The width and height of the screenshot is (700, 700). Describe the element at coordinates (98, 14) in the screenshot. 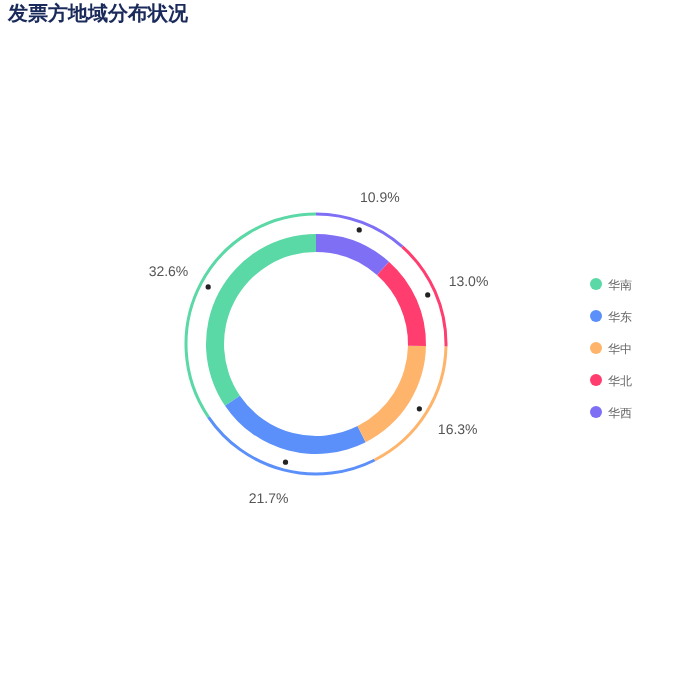

I see `chart-title: 发票方地域分布状况` at that location.